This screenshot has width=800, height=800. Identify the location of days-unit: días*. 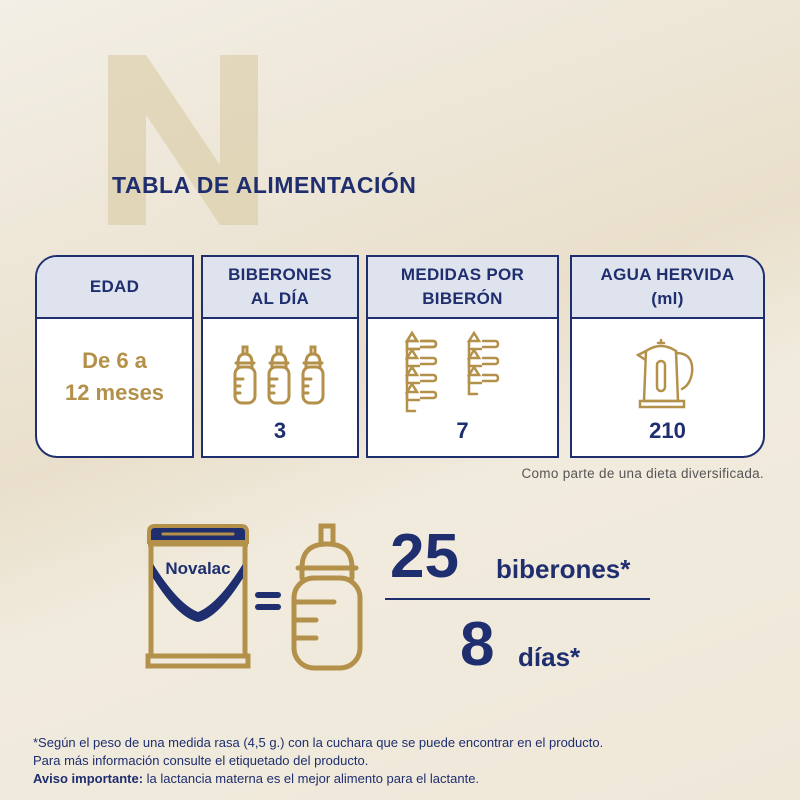
(549, 657).